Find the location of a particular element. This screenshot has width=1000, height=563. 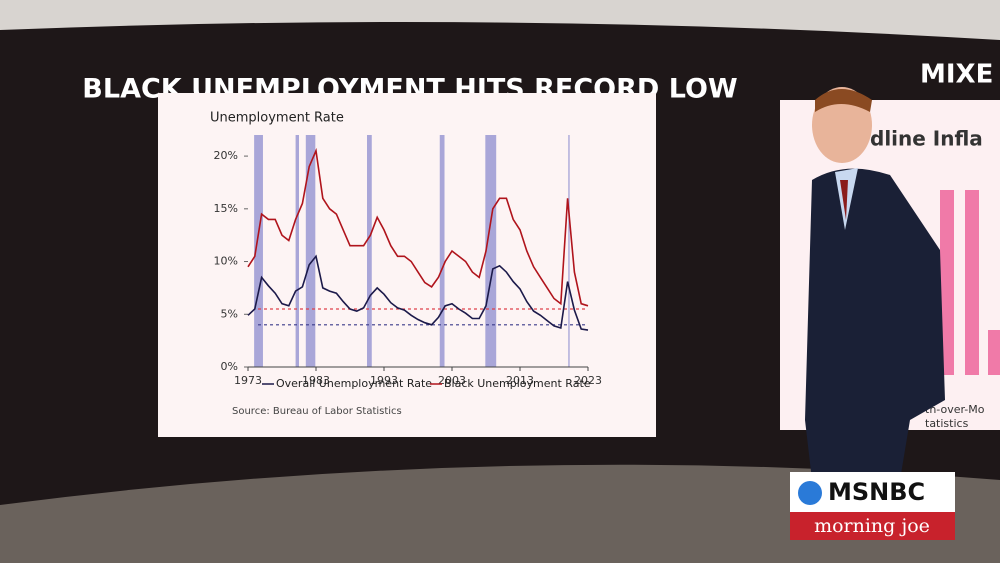

source: Source: Bureau of Labor Statistics is located at coordinates (317, 411).